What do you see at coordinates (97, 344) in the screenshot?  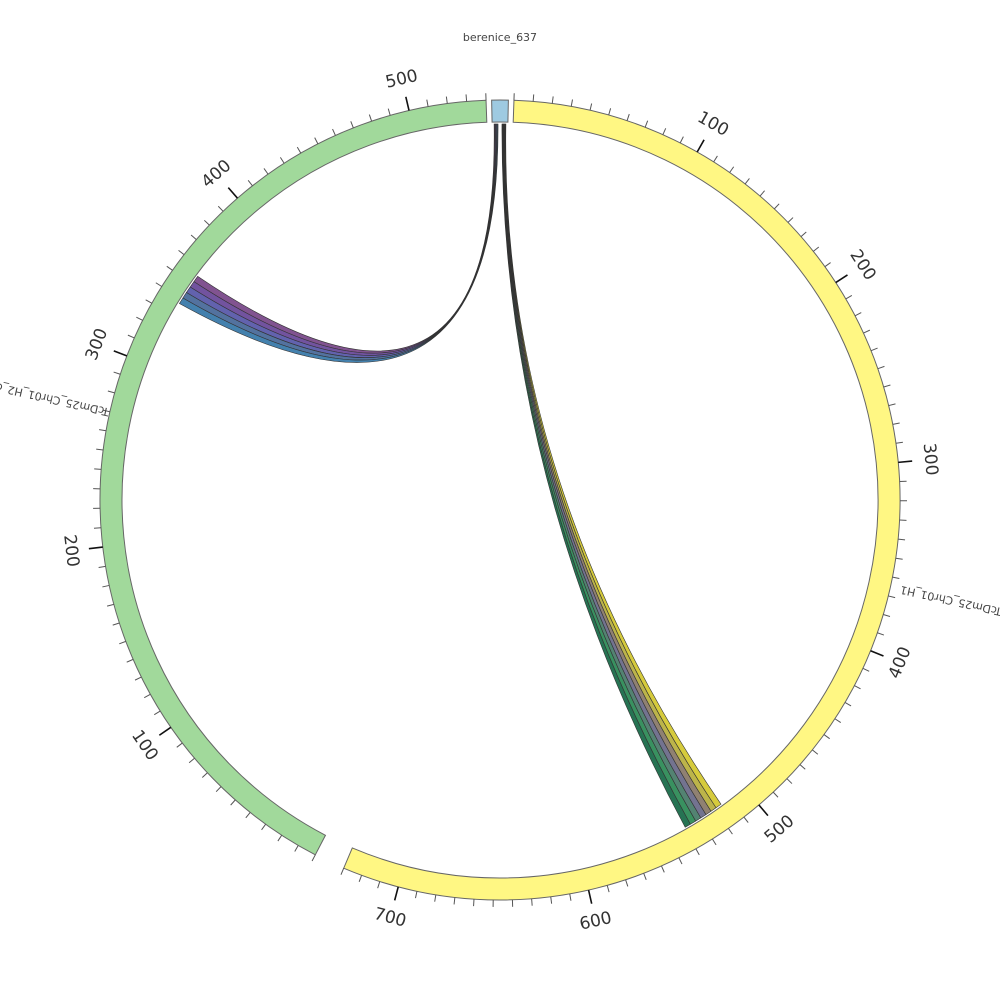 I see `tick-label: 300` at bounding box center [97, 344].